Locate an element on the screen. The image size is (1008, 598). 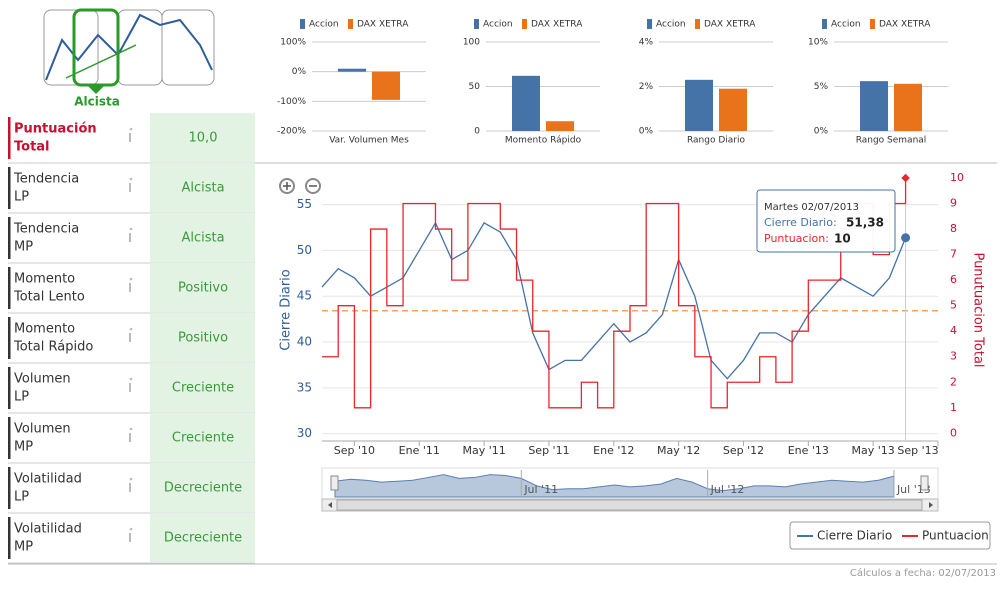
legend-label: DAX XETRA is located at coordinates (383, 25).